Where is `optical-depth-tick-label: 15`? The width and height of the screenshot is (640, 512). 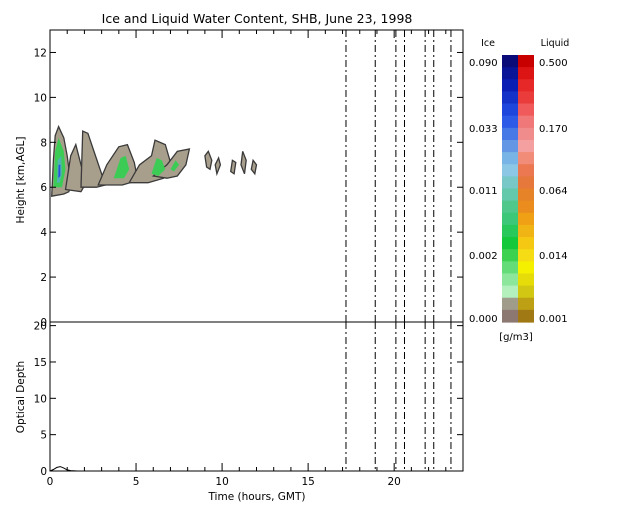 optical-depth-tick-label: 15 is located at coordinates (40, 363).